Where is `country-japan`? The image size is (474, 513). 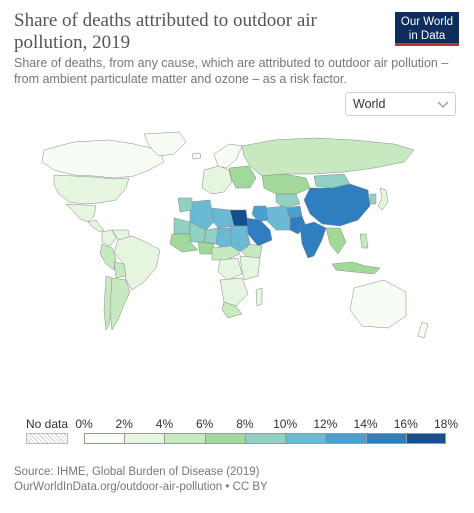
country-japan is located at coordinates (383, 199).